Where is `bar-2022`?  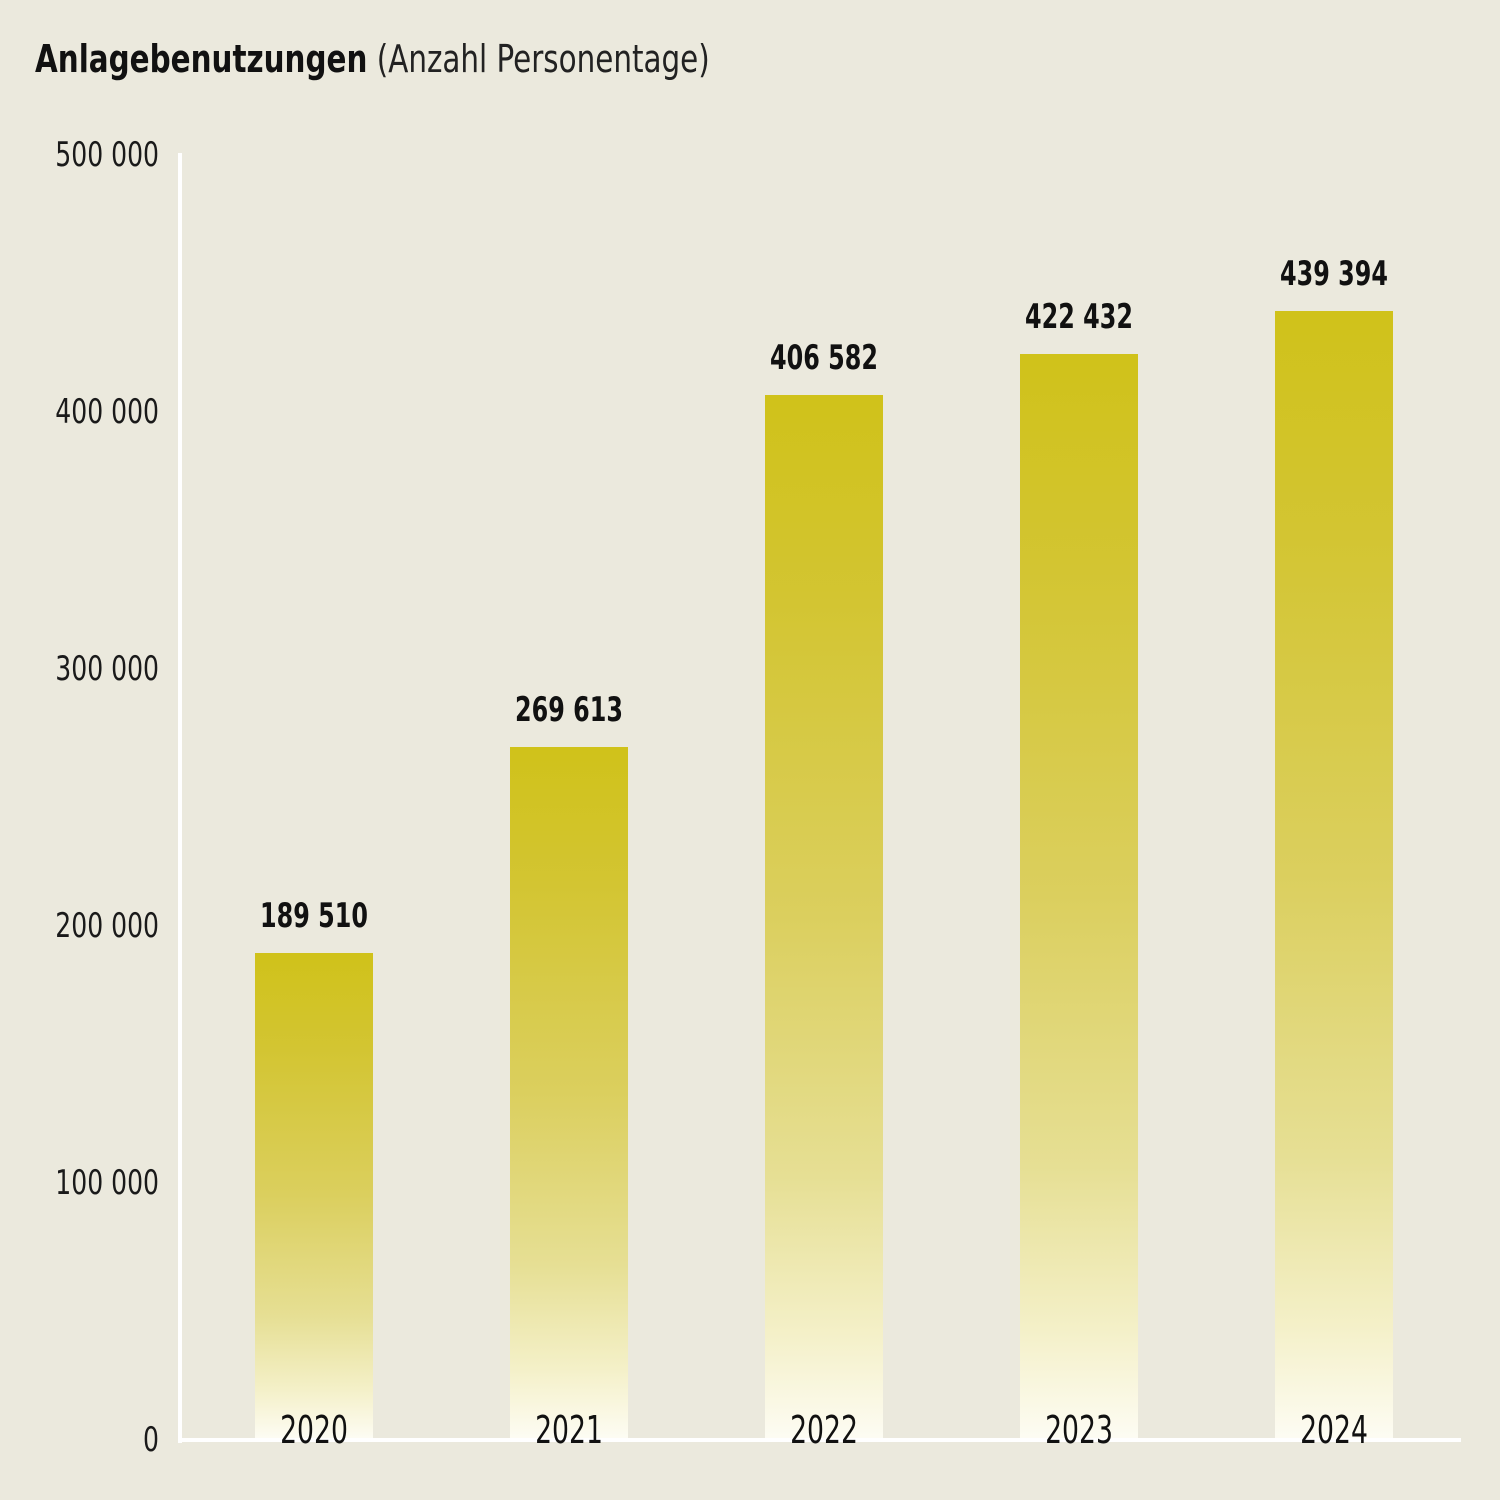 bar-2022 is located at coordinates (824, 916).